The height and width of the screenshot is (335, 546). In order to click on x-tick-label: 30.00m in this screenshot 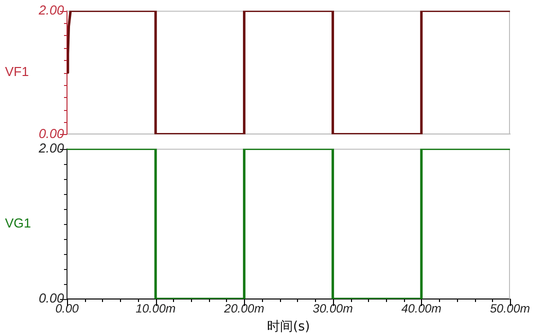, I will do `click(332, 309)`.